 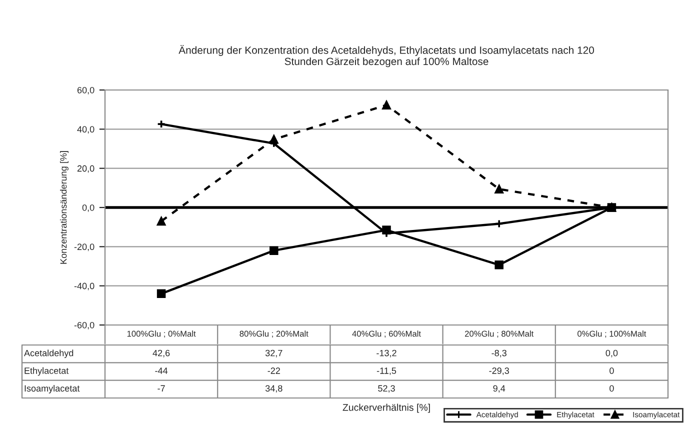 I want to click on data-label: -7, so click(x=161, y=388).